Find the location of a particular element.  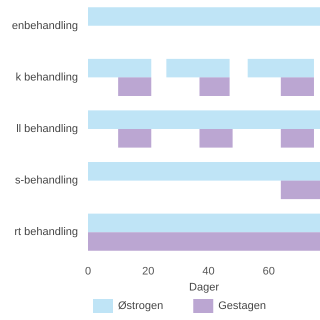

x-tick-label: 60 is located at coordinates (268, 272).